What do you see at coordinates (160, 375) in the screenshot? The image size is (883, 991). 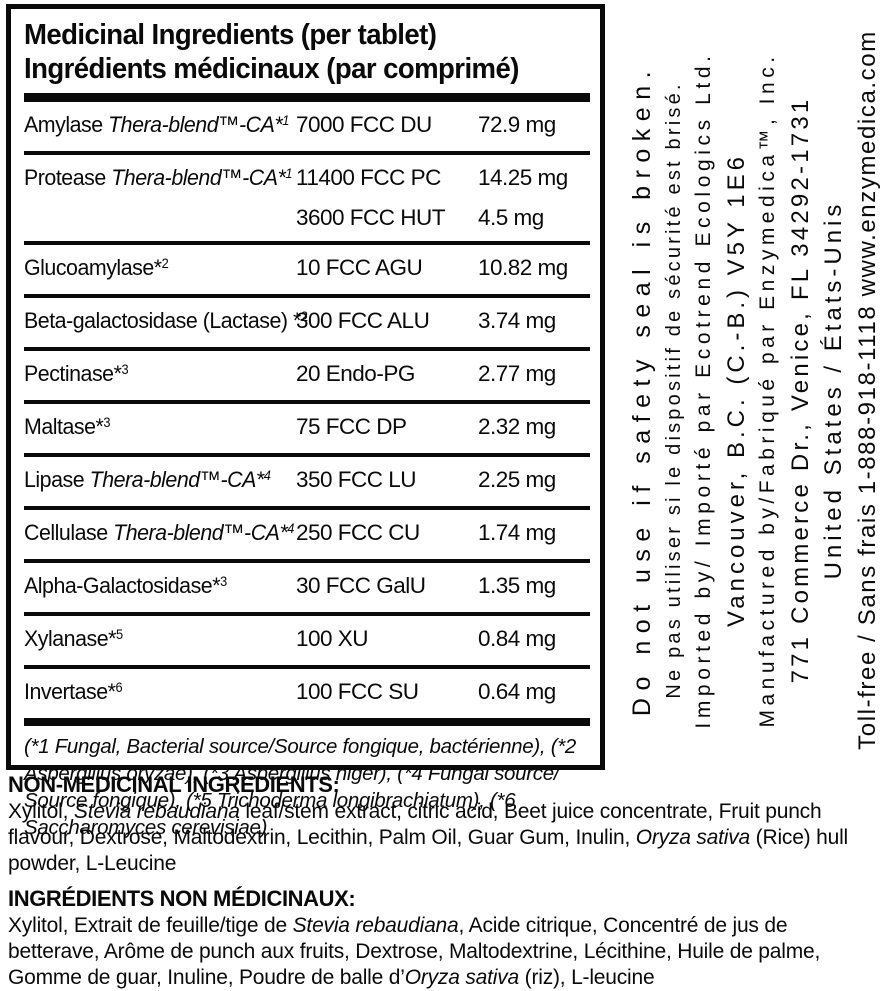 I see `ingredient-name: Pectinase*3` at bounding box center [160, 375].